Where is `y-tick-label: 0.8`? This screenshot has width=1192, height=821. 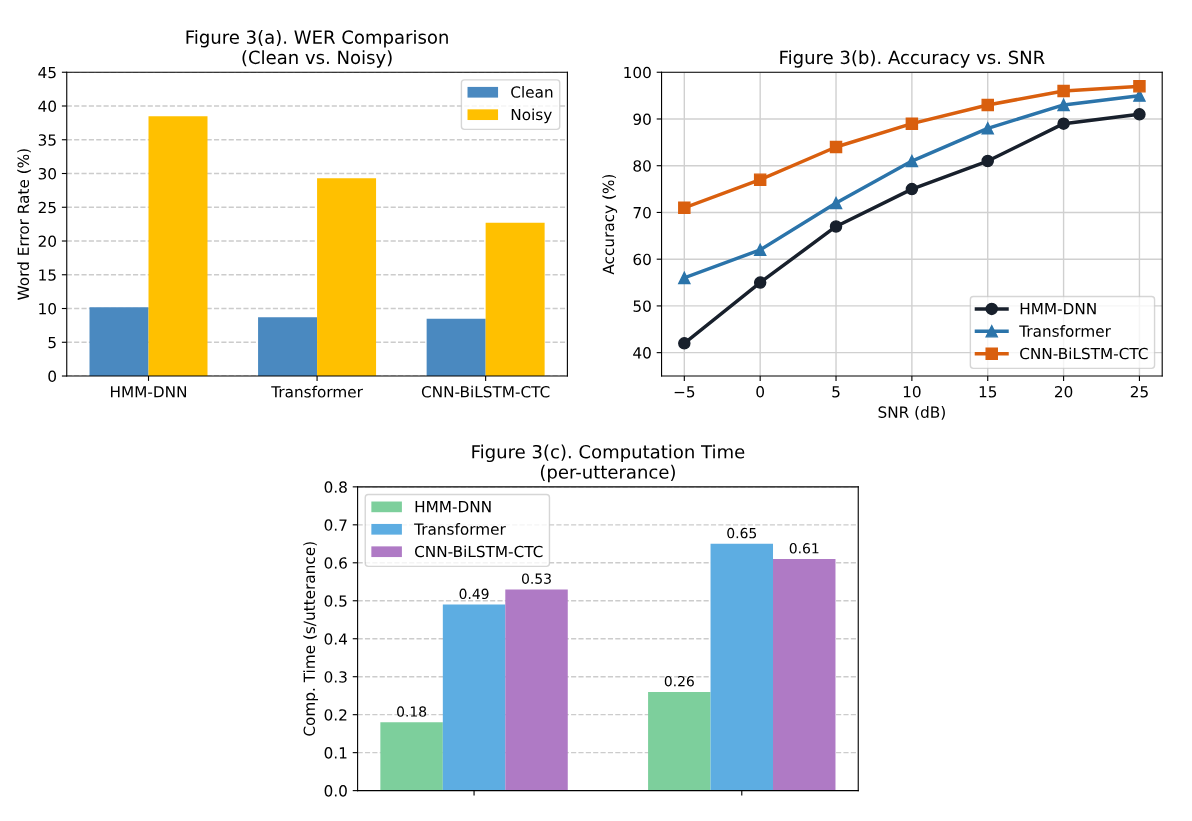 y-tick-label: 0.8 is located at coordinates (335, 487).